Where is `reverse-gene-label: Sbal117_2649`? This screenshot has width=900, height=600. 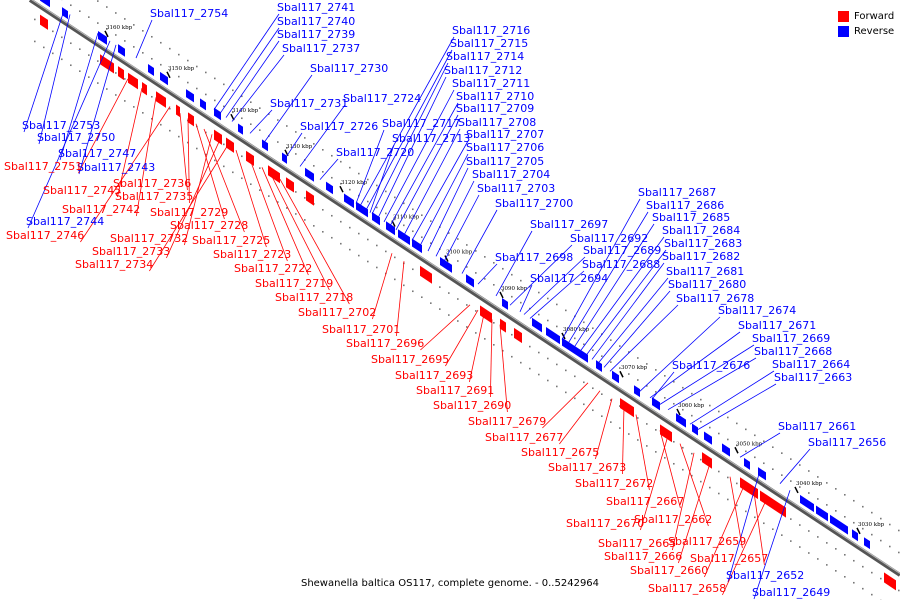
reverse-gene-label: Sbal117_2649 is located at coordinates (791, 592).